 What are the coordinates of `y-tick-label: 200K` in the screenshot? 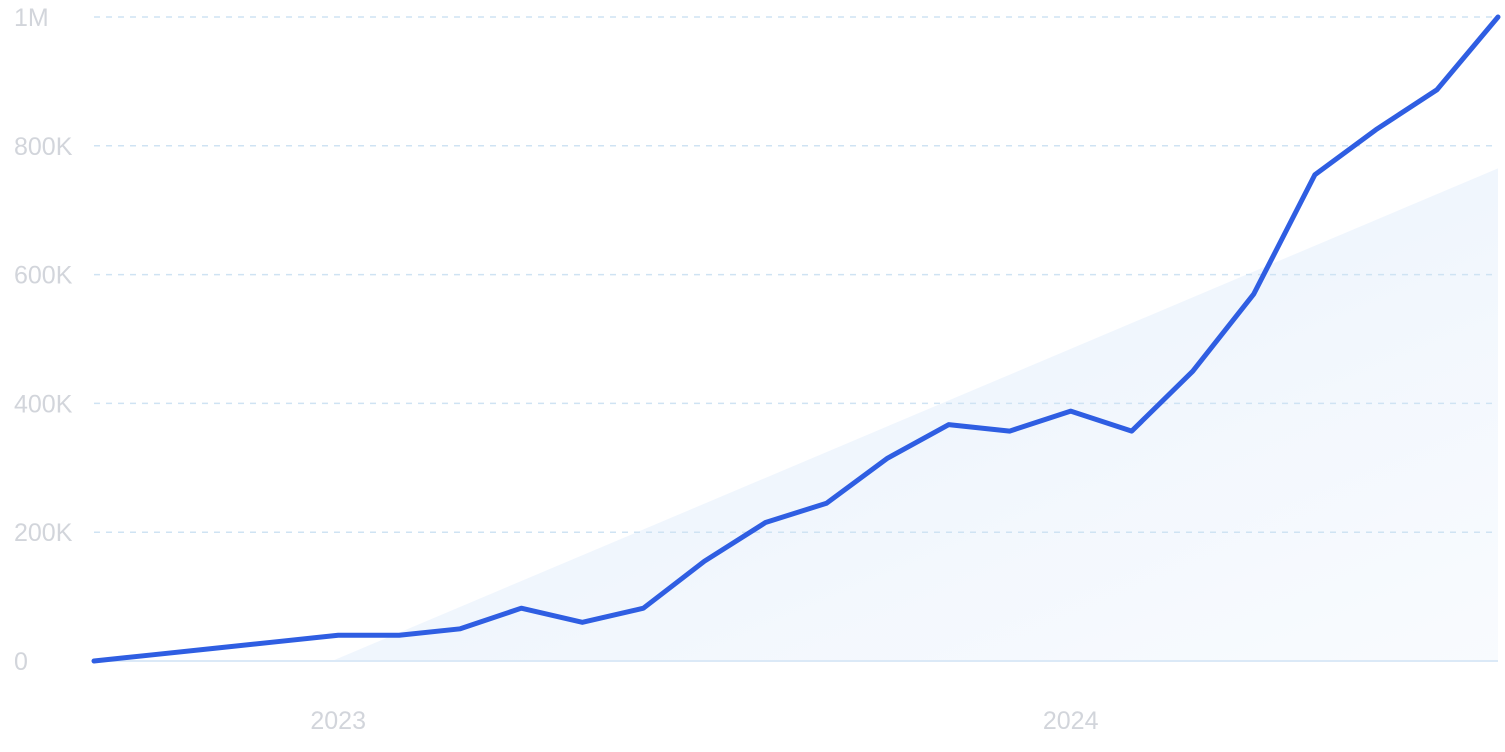 It's located at (43, 533).